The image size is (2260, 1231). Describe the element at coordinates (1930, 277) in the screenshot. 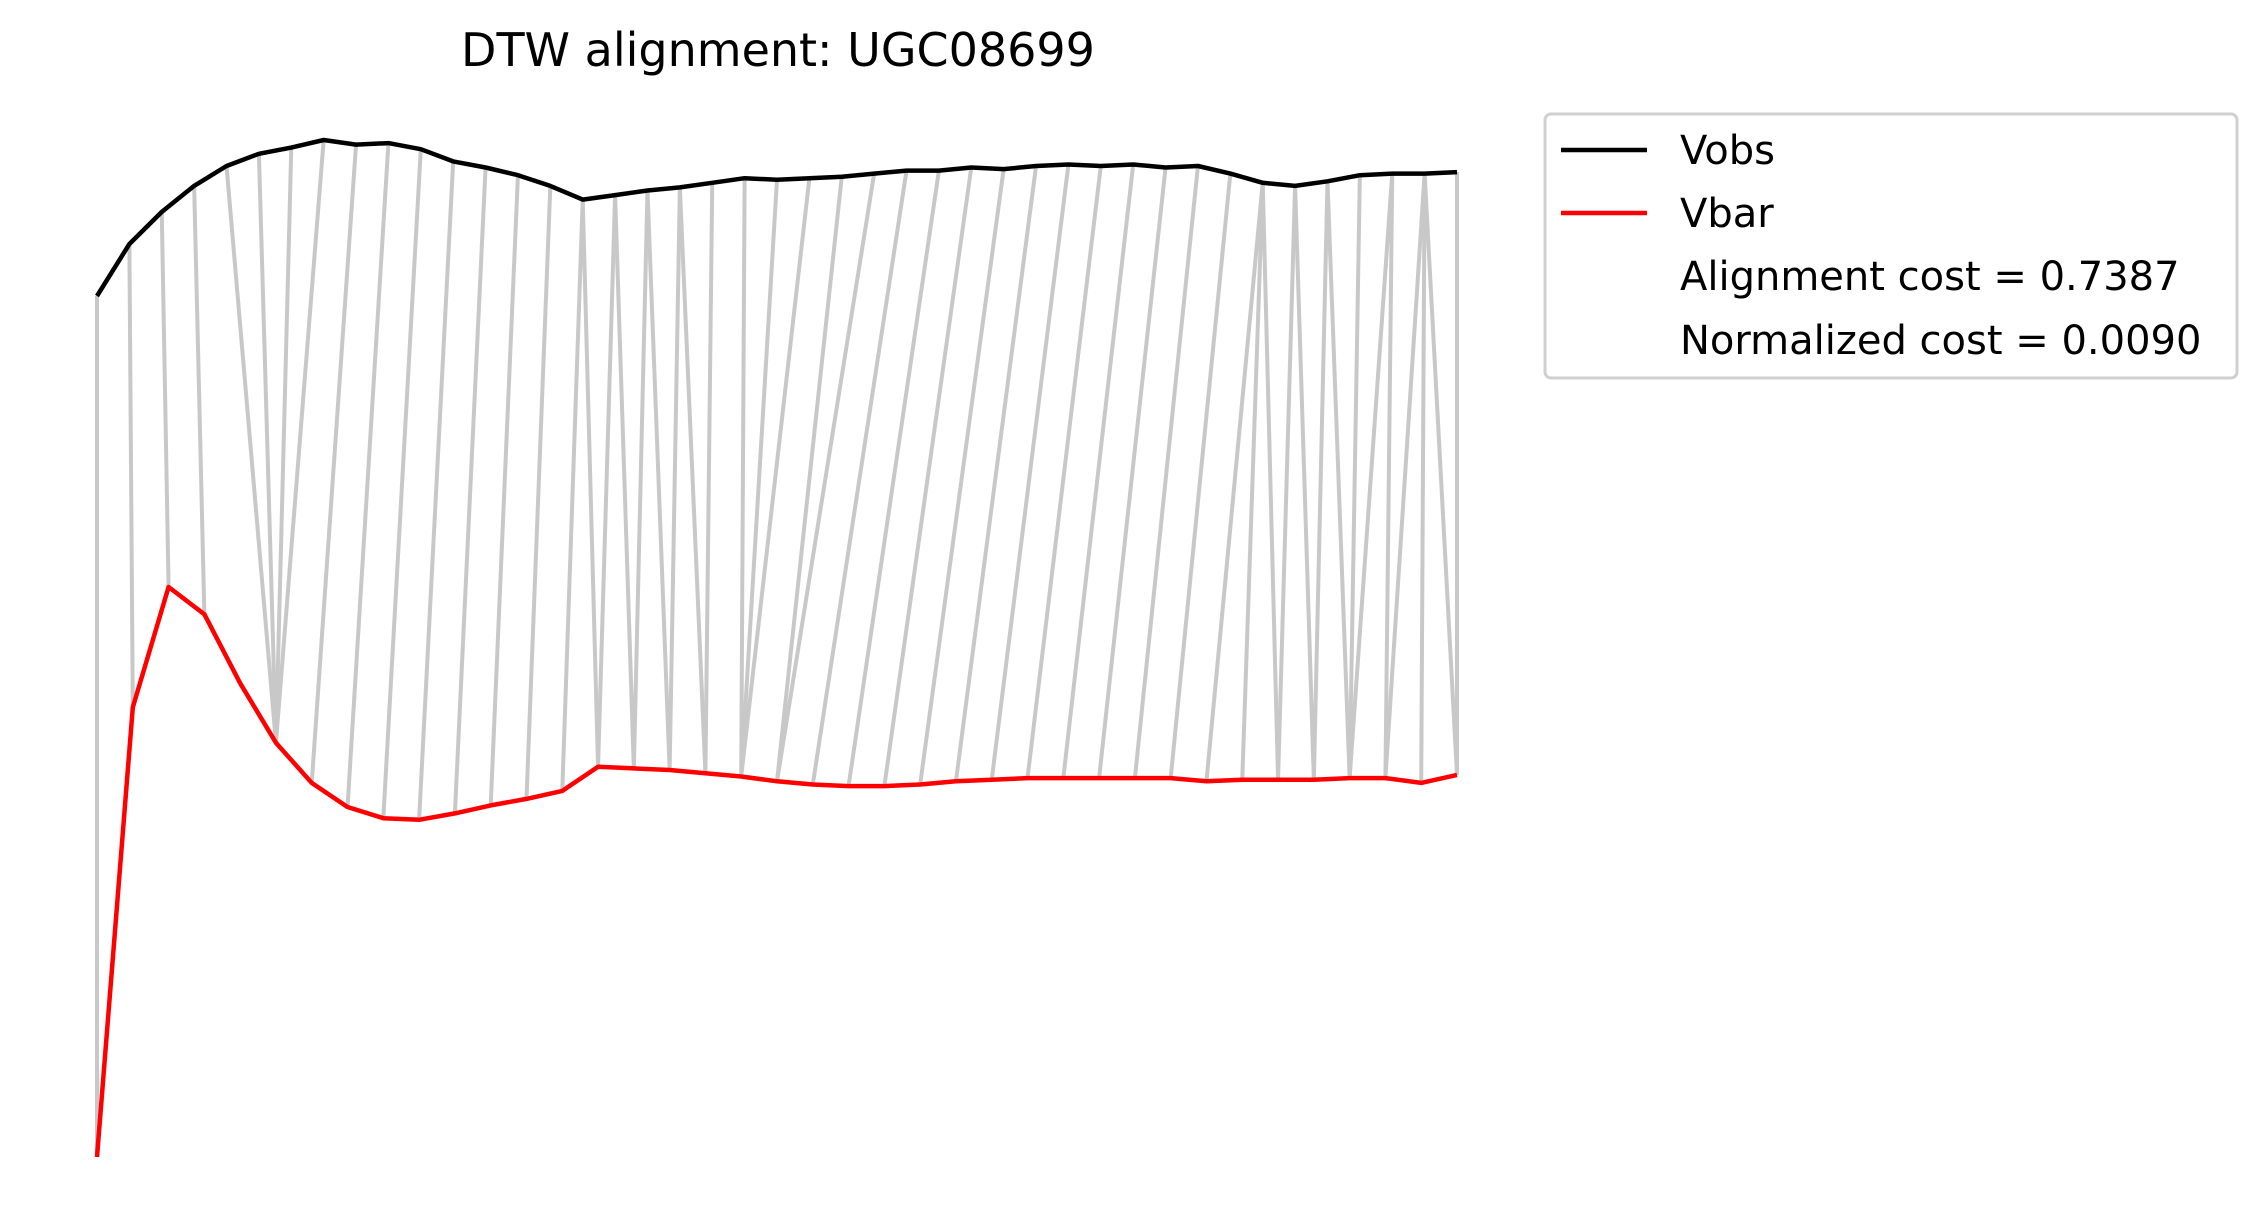

I see `legend-label: Alignment cost = 0.7387` at that location.